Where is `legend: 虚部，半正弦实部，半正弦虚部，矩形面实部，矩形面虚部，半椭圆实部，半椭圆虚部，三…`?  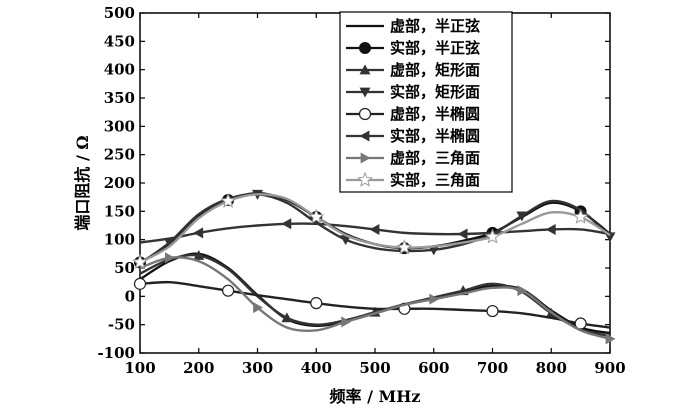 legend: 虚部，半正弦实部，半正弦虚部，矩形面实部，矩形面虚部，半椭圆实部，半椭圆虚部，三… is located at coordinates (426, 102).